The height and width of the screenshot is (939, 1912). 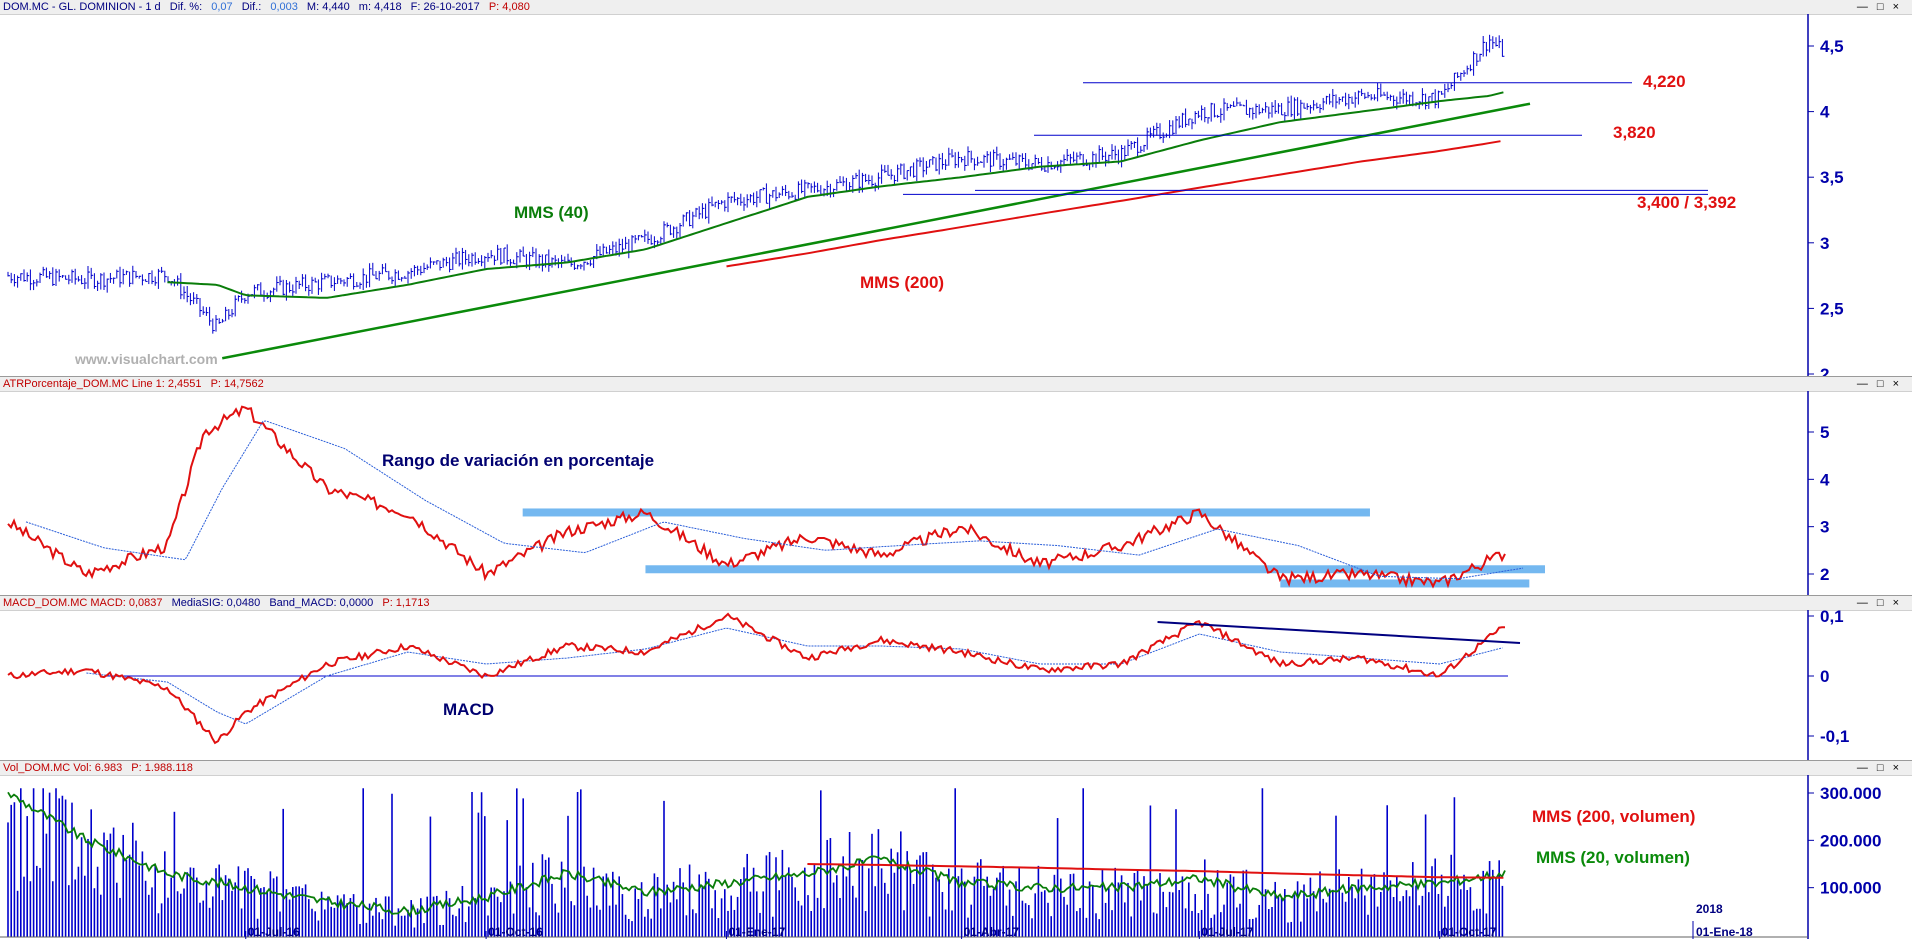 I want to click on min-value: m: 4,418, so click(x=380, y=7).